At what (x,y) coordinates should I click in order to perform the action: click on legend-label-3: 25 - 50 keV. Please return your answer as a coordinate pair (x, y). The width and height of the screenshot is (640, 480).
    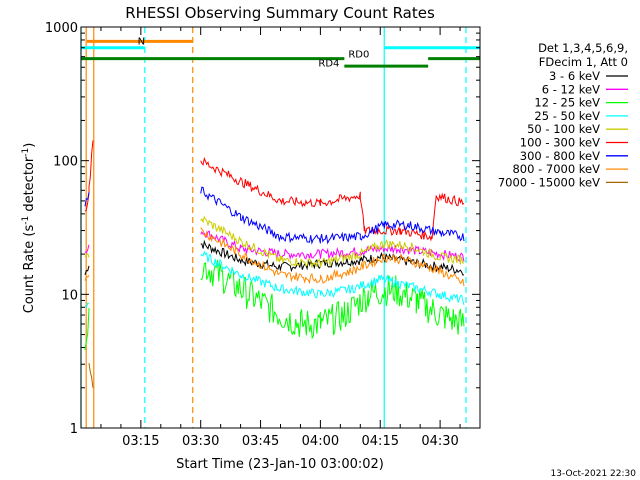
    Looking at the image, I should click on (567, 116).